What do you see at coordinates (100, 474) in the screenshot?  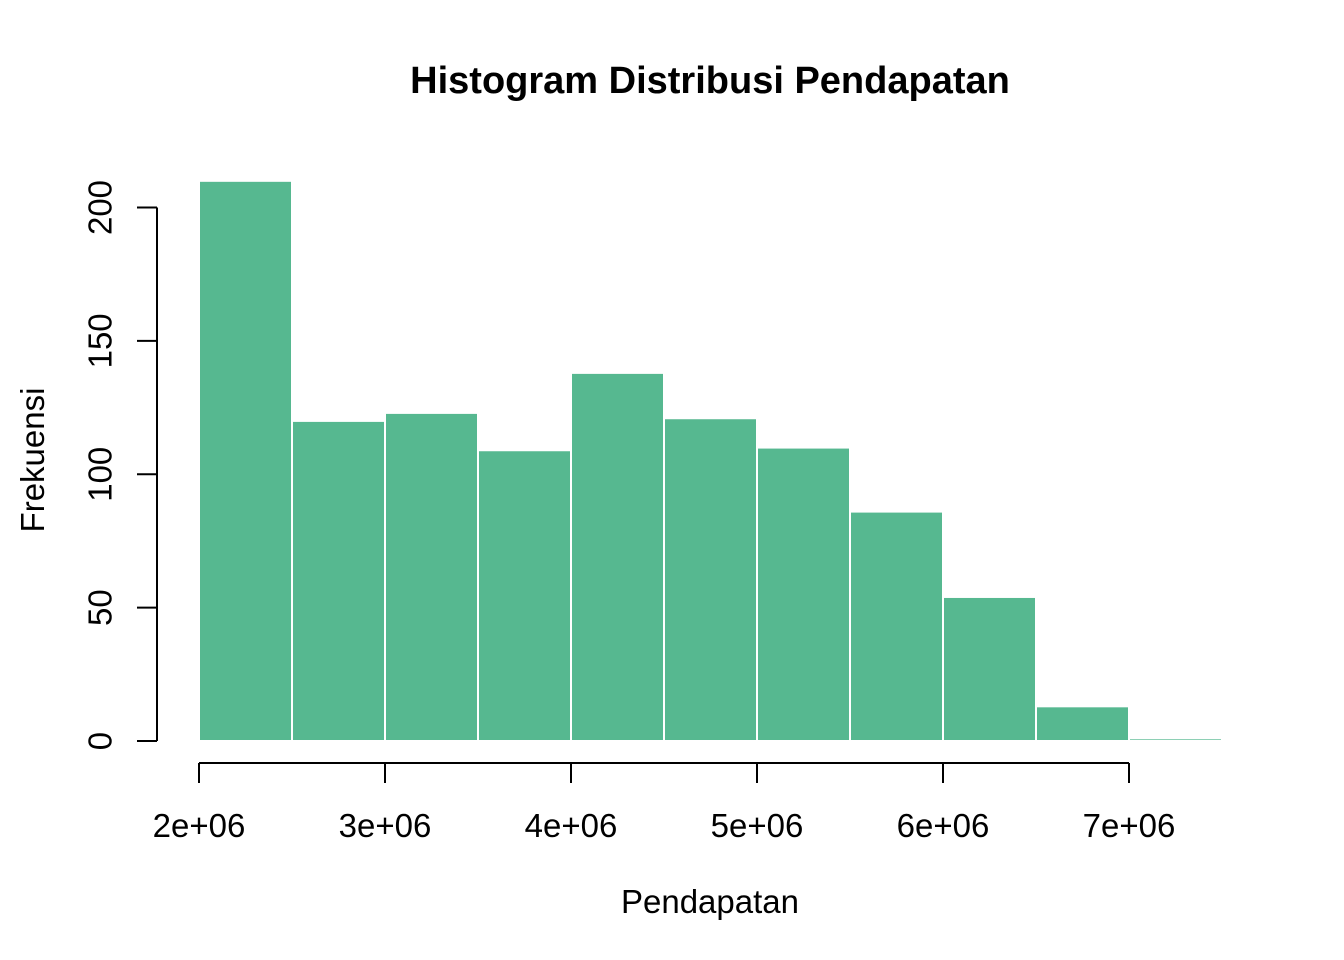 I see `y-tick-label: 100` at bounding box center [100, 474].